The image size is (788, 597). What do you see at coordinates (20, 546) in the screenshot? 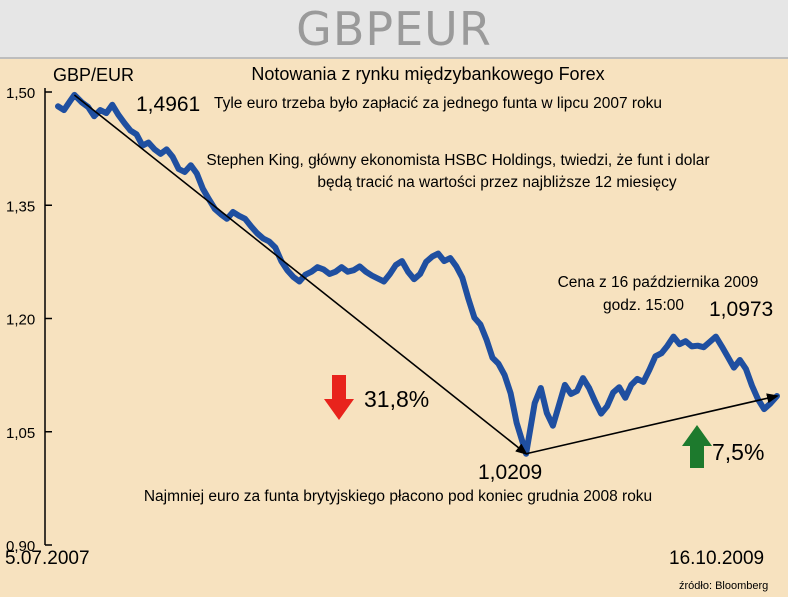
I see `y-tick-label: 0,90` at bounding box center [20, 546].